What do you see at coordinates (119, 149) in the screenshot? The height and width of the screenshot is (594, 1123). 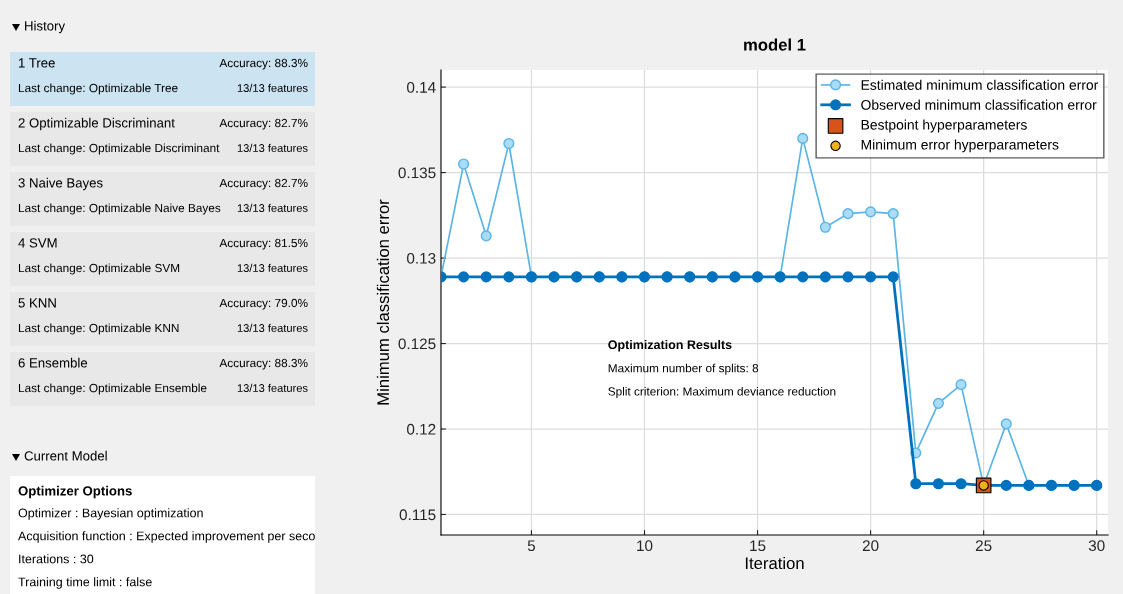 I see `text: Last change: Optimizable Discriminant` at bounding box center [119, 149].